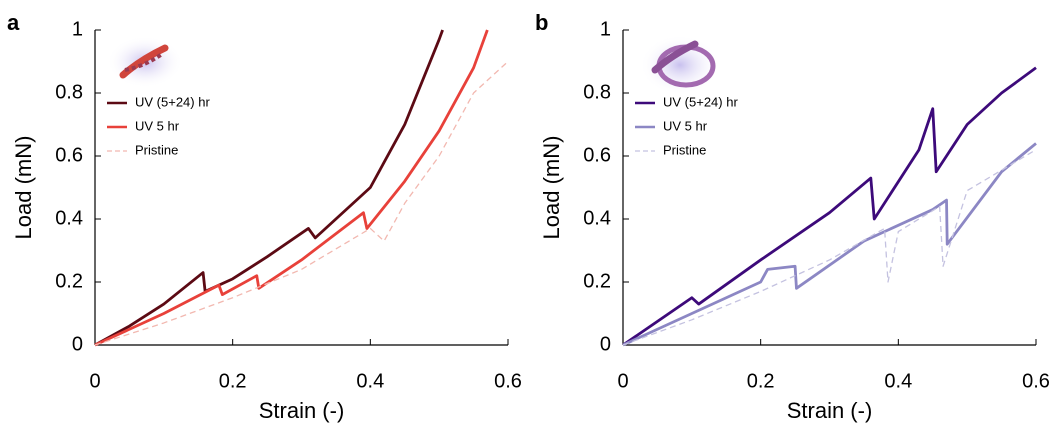 The width and height of the screenshot is (1055, 431). I want to click on panel-label: b, so click(541, 22).